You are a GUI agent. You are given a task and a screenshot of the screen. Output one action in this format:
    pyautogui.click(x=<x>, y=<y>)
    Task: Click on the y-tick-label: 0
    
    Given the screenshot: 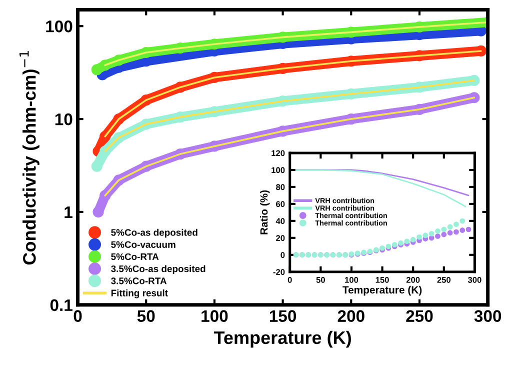 What is the action you would take?
    pyautogui.click(x=282, y=255)
    